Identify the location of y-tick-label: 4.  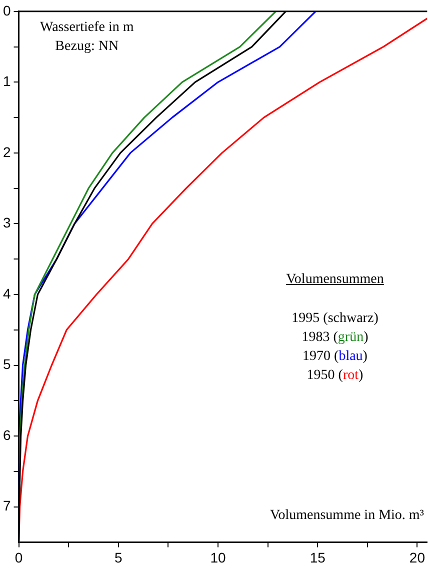
(6, 293).